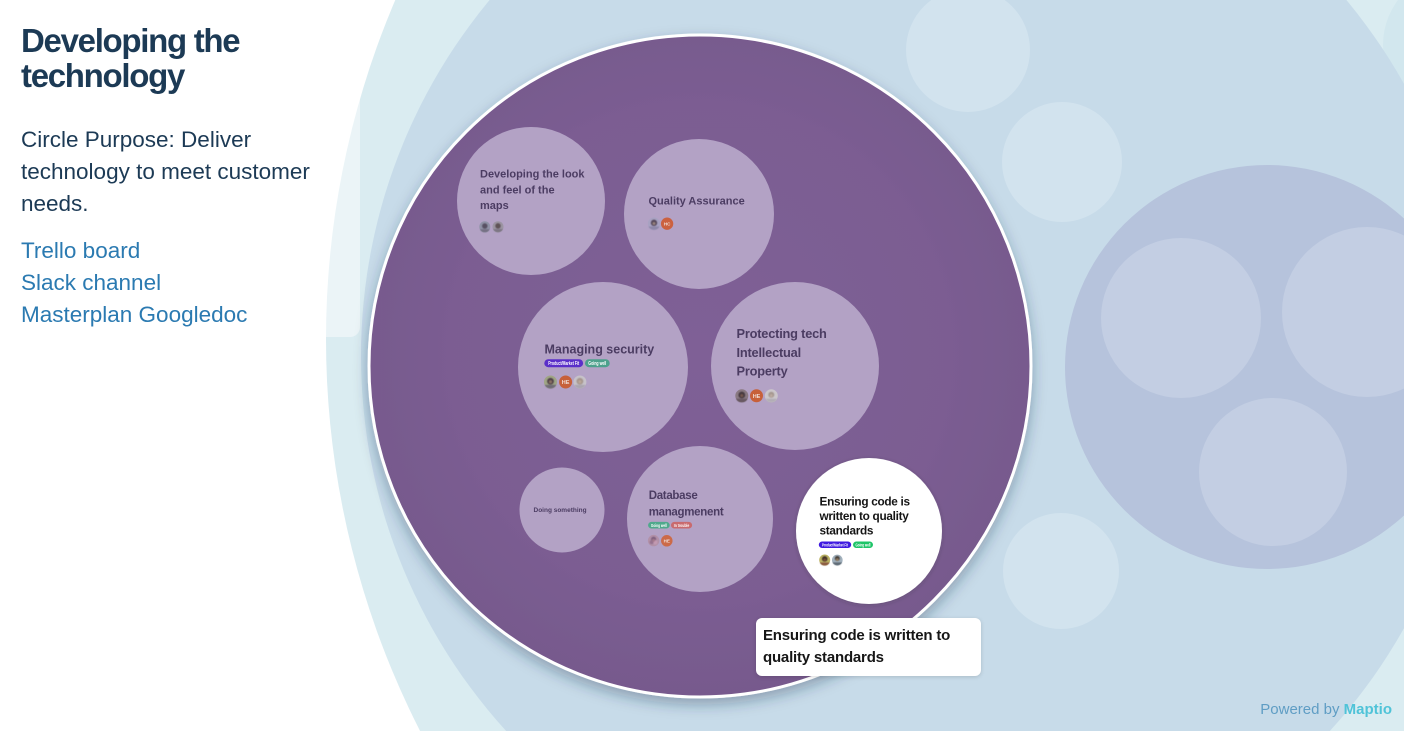 This screenshot has width=1404, height=731. Describe the element at coordinates (782, 333) in the screenshot. I see `svg-text: Protecting tech` at that location.